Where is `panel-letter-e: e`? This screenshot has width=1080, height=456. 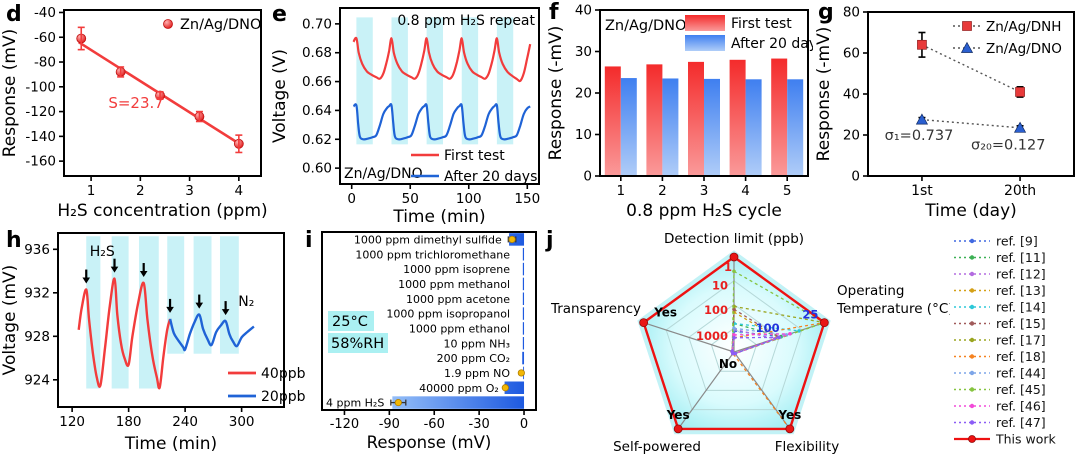 panel-letter-e: e is located at coordinates (279, 14).